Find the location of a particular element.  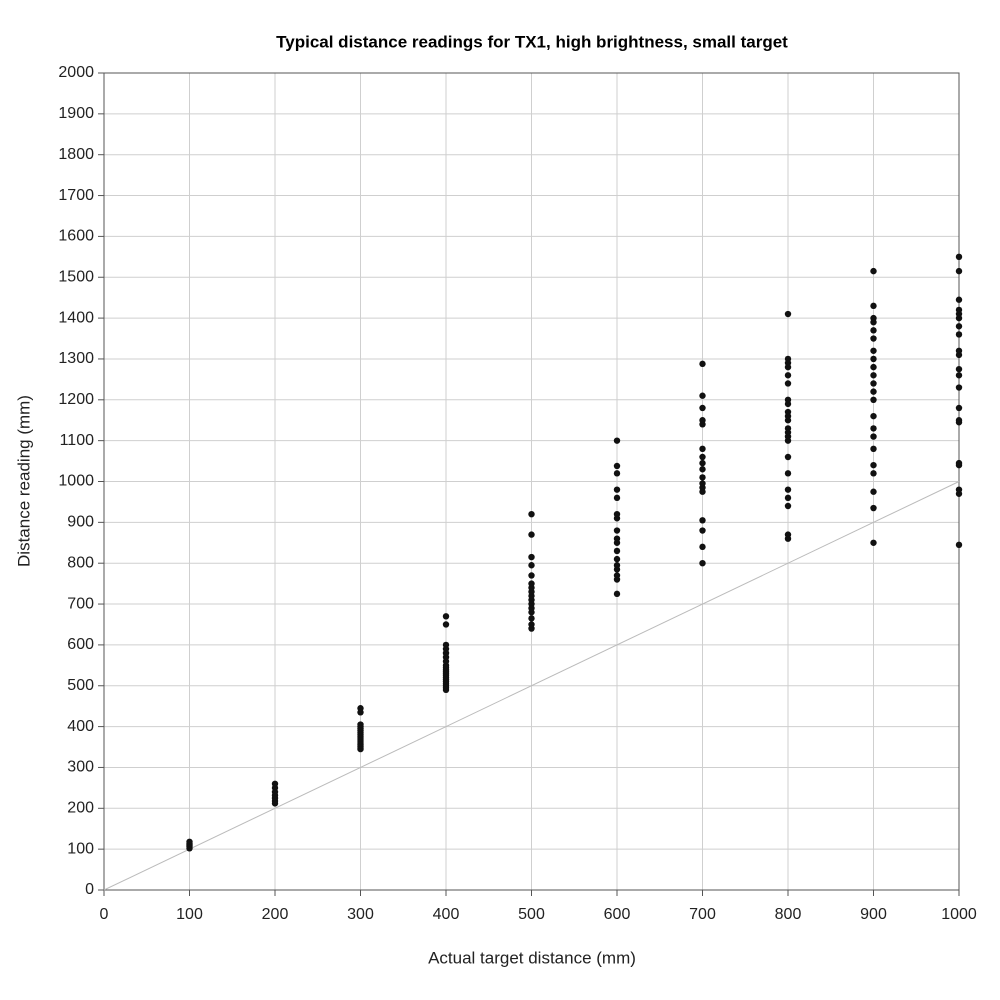

y-tick-label: 0 is located at coordinates (89, 889).